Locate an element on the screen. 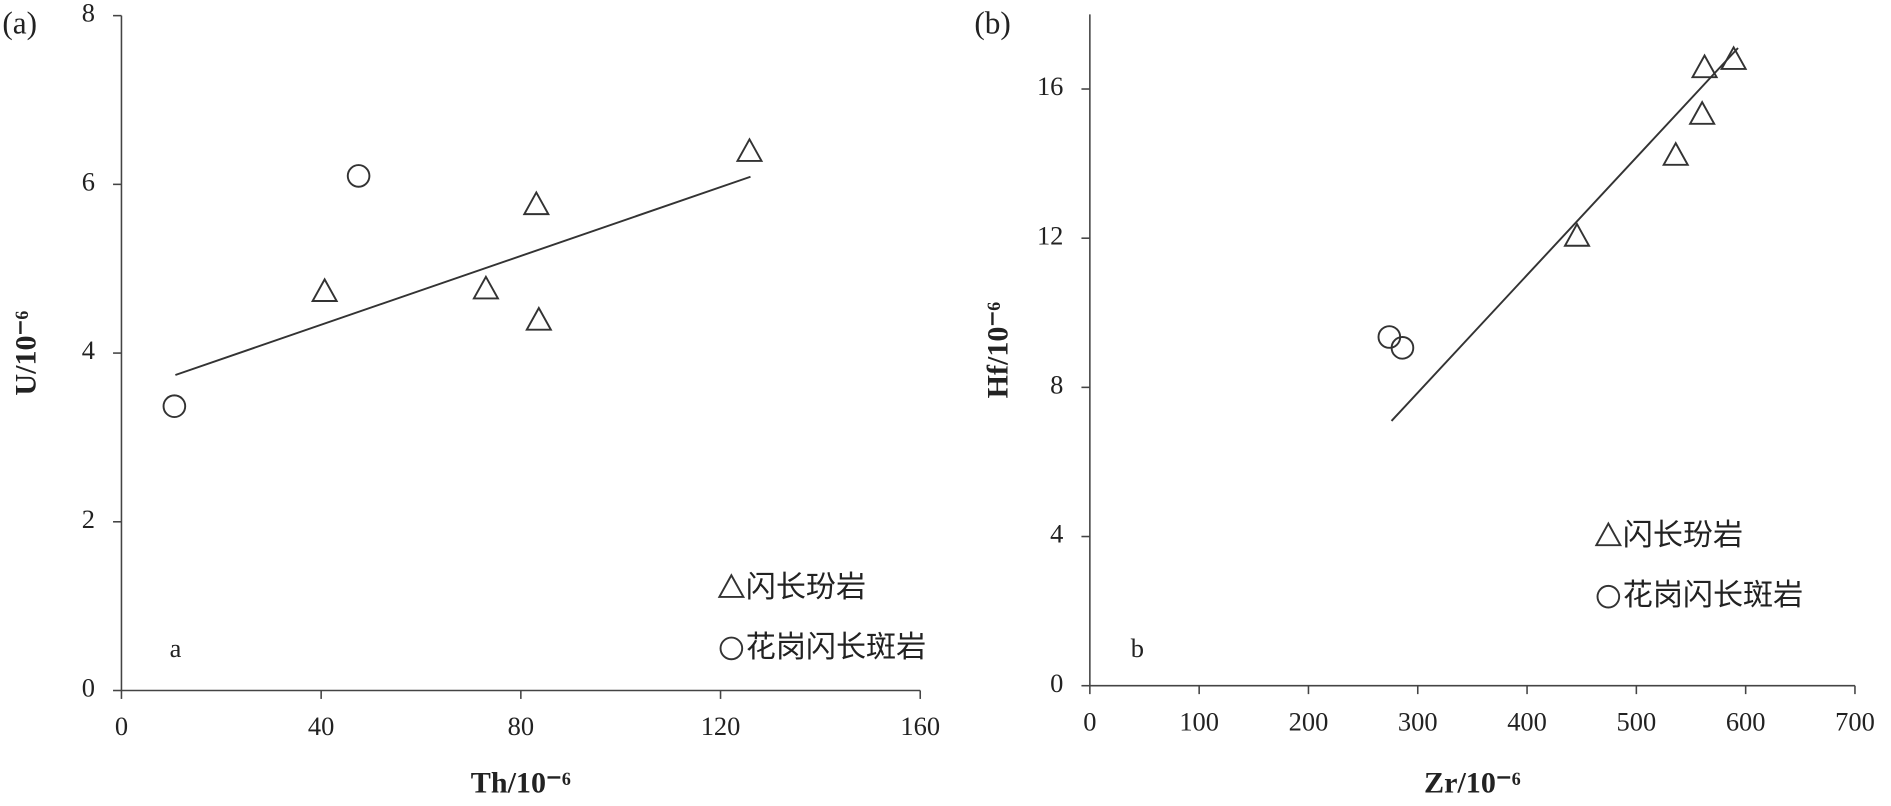 The width and height of the screenshot is (1891, 806). x-tick-label: 160 is located at coordinates (920, 726).